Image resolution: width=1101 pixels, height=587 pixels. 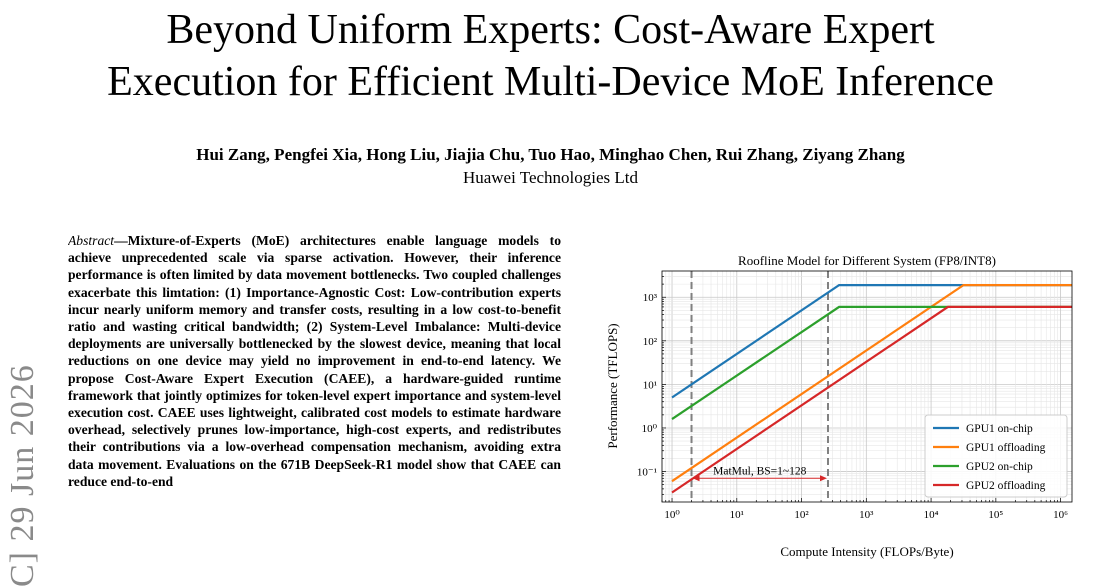 What do you see at coordinates (931, 515) in the screenshot?
I see `x-tick-label: 10⁴` at bounding box center [931, 515].